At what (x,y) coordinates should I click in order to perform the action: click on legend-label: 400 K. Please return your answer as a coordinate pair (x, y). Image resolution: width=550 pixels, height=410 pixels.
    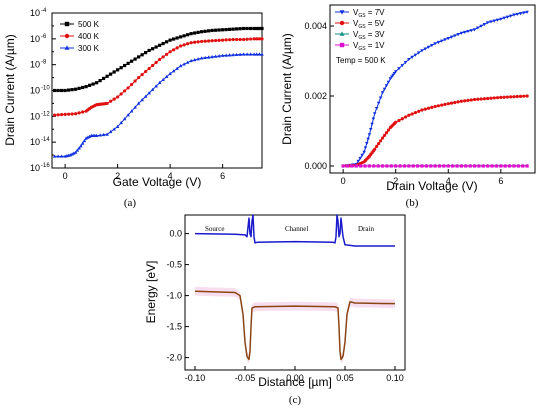
    Looking at the image, I should click on (89, 36).